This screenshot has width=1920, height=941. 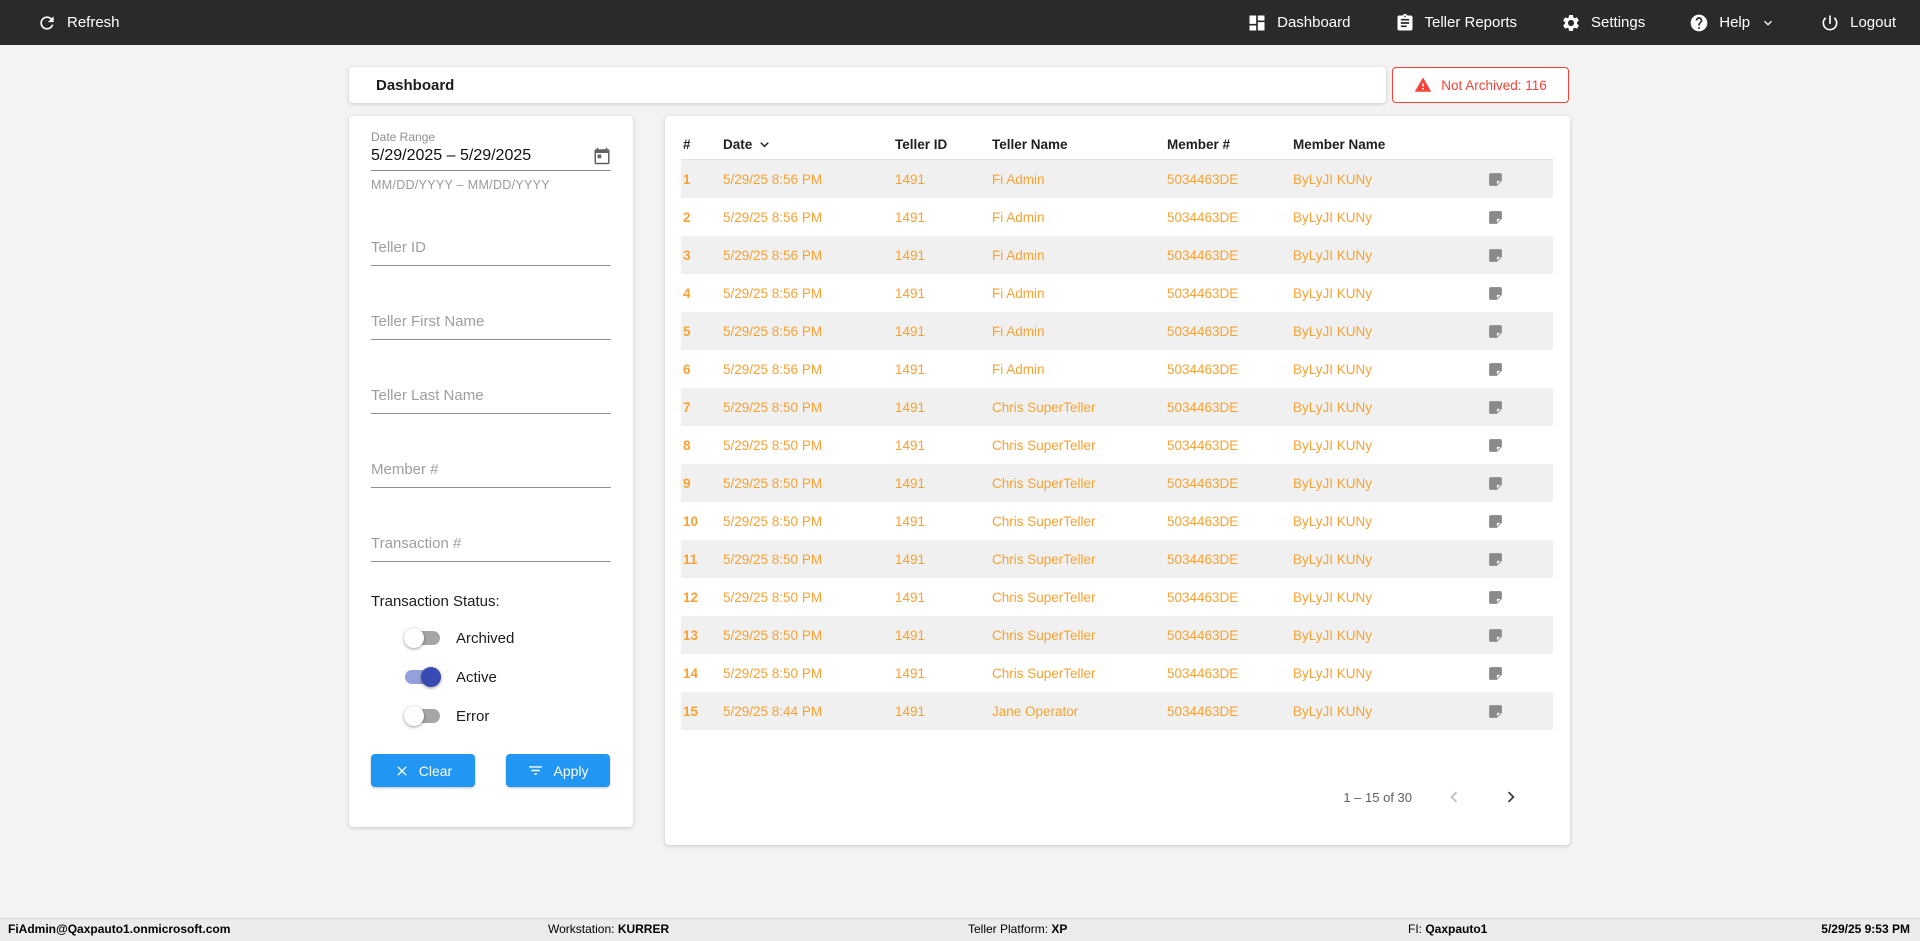 What do you see at coordinates (435, 601) in the screenshot?
I see `transaction-status-label: Transaction Status:` at bounding box center [435, 601].